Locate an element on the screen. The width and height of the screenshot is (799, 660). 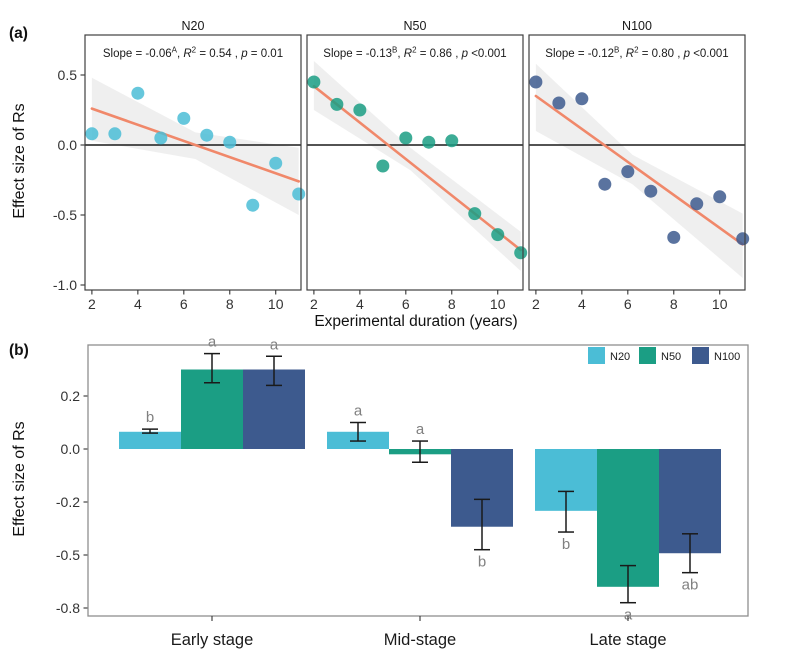
y-tick-label: 0.5 is located at coordinates (68, 75).